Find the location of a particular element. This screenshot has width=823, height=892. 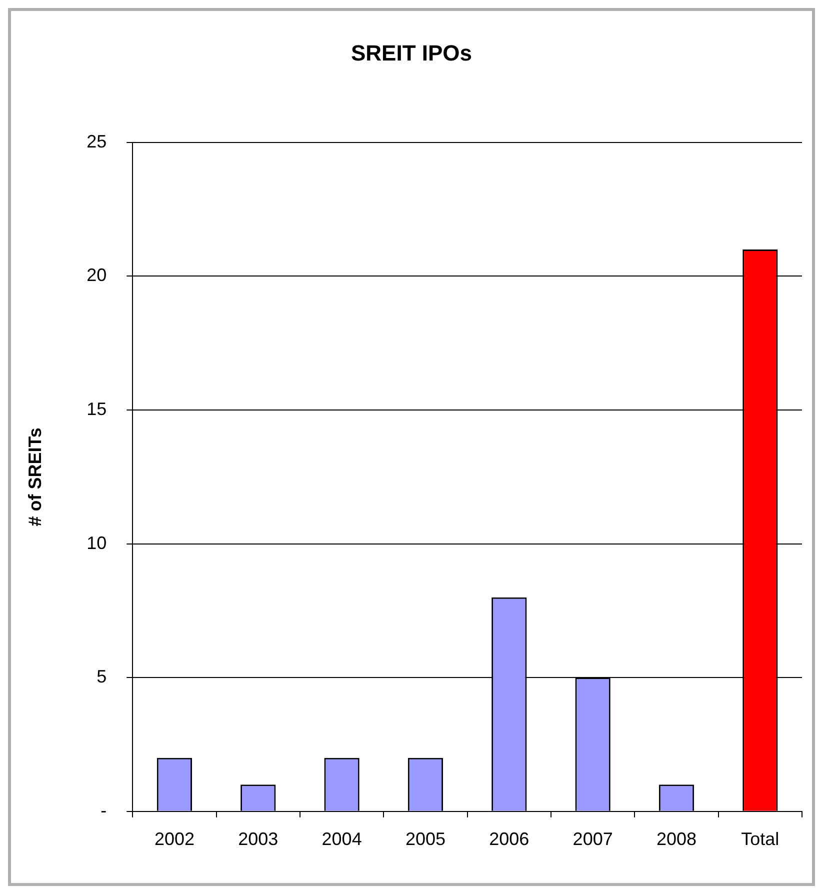

x-tick-label: 2007 is located at coordinates (592, 839).